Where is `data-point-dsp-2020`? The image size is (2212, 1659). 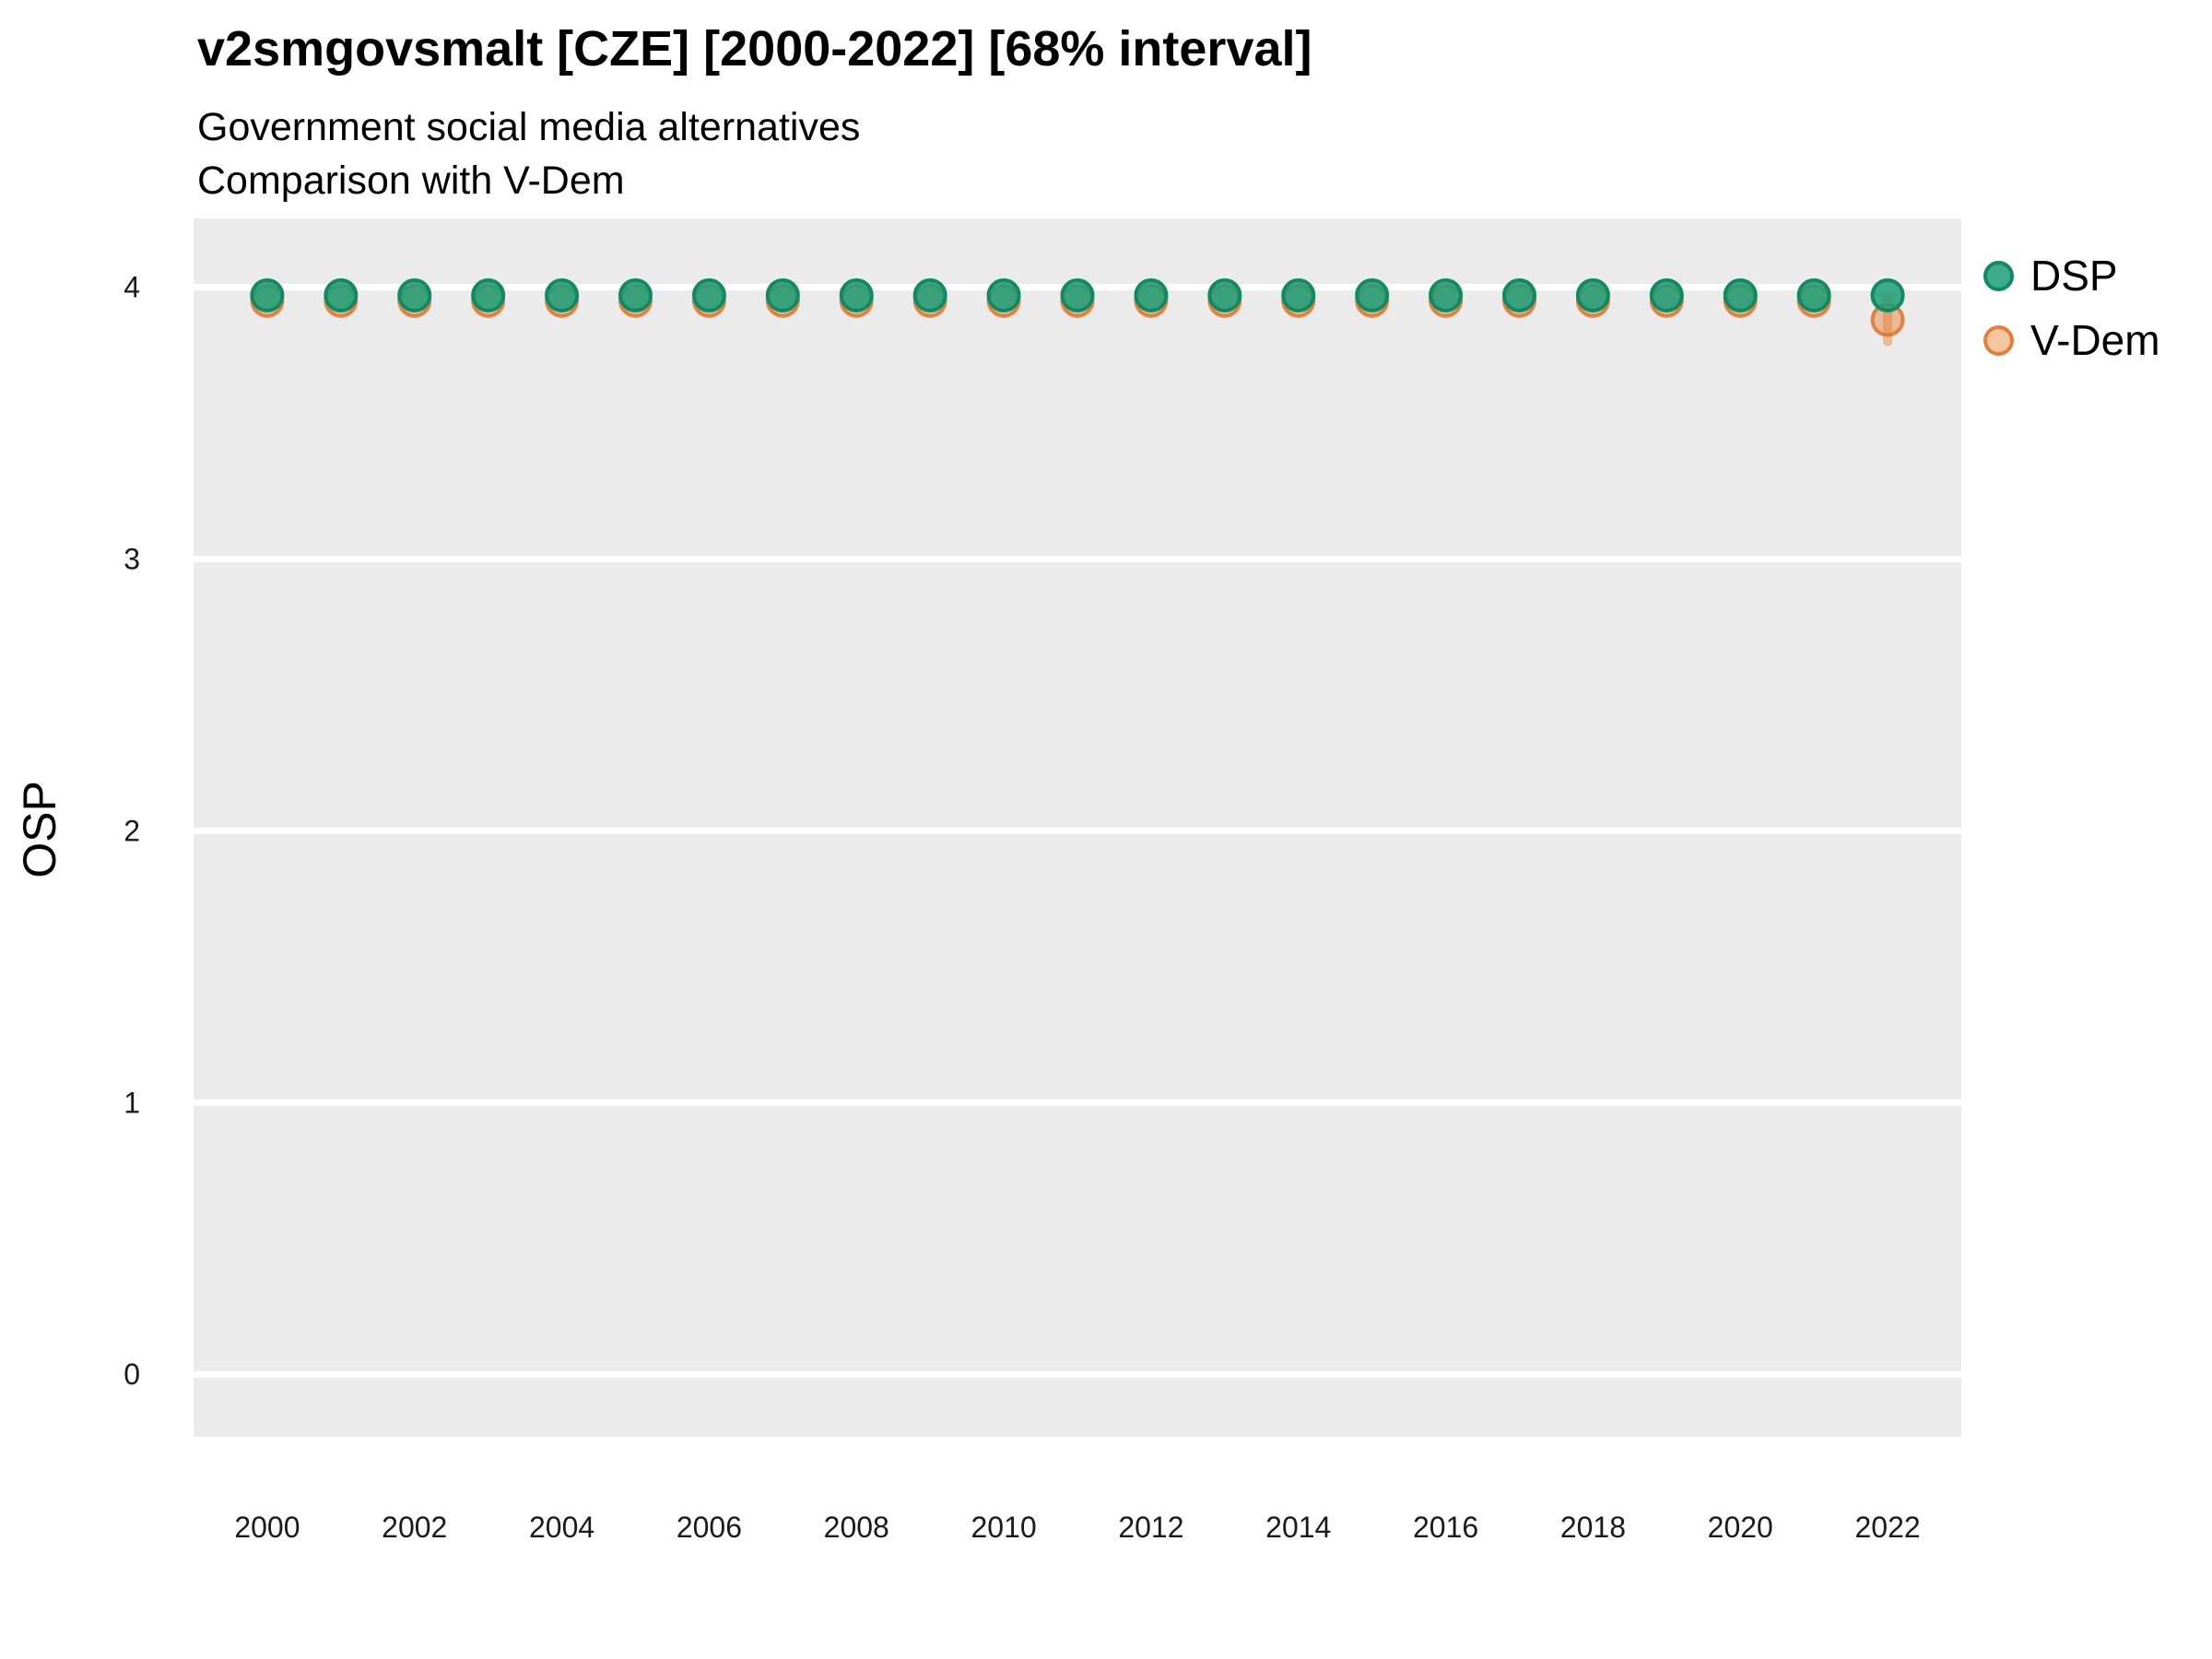
data-point-dsp-2020 is located at coordinates (1740, 294).